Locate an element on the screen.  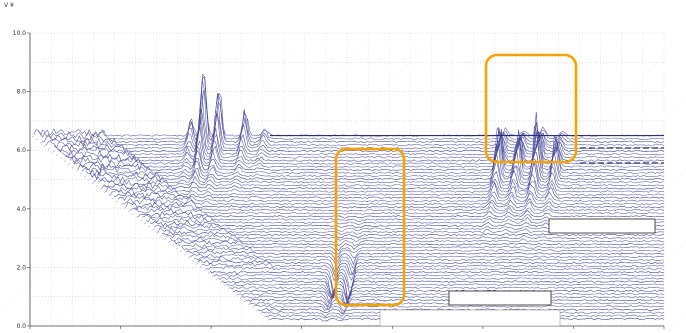
y-tick-label: 8.0 is located at coordinates (21, 92).